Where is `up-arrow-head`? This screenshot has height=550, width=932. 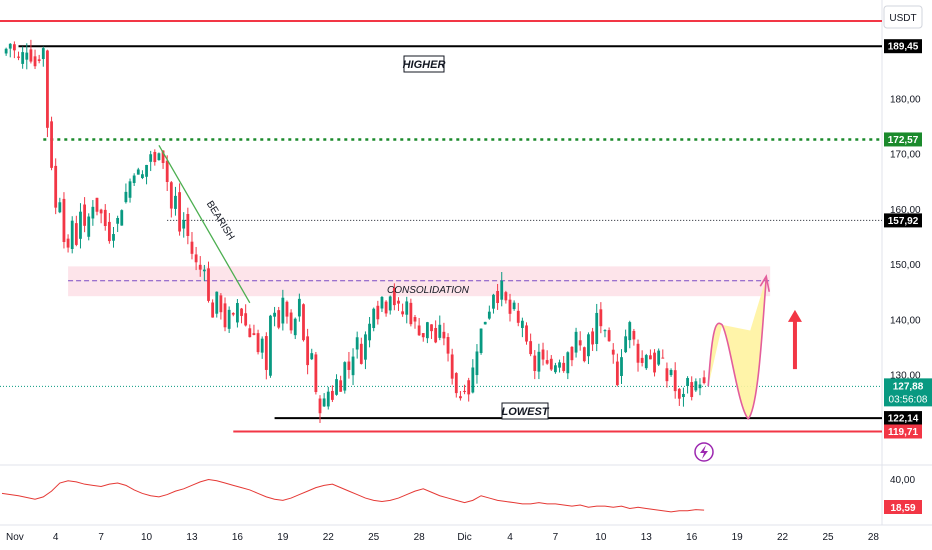 up-arrow-head is located at coordinates (794, 315).